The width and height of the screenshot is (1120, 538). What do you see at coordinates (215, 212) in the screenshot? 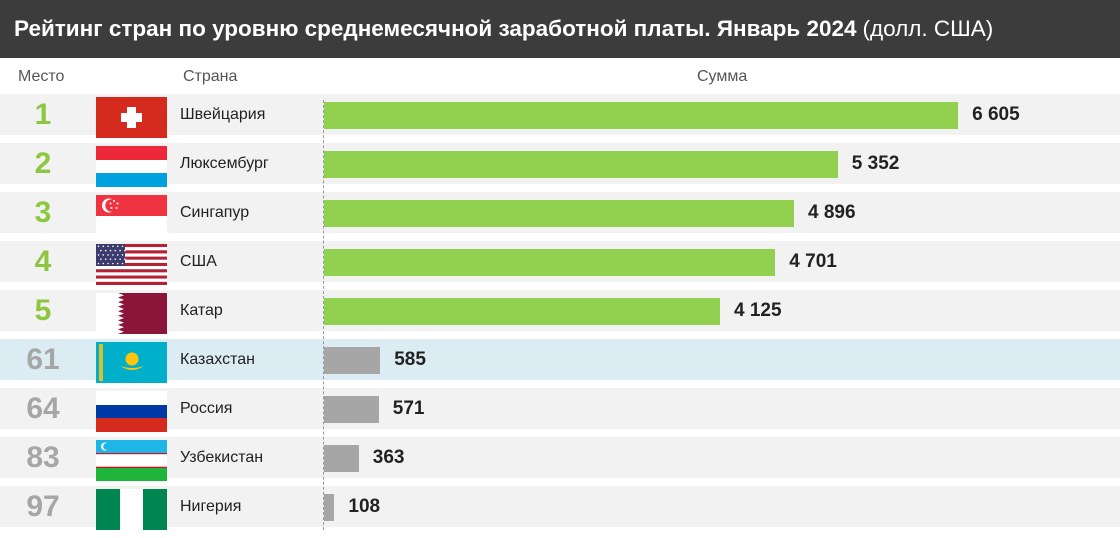
I see `country-label: Сингапур` at bounding box center [215, 212].